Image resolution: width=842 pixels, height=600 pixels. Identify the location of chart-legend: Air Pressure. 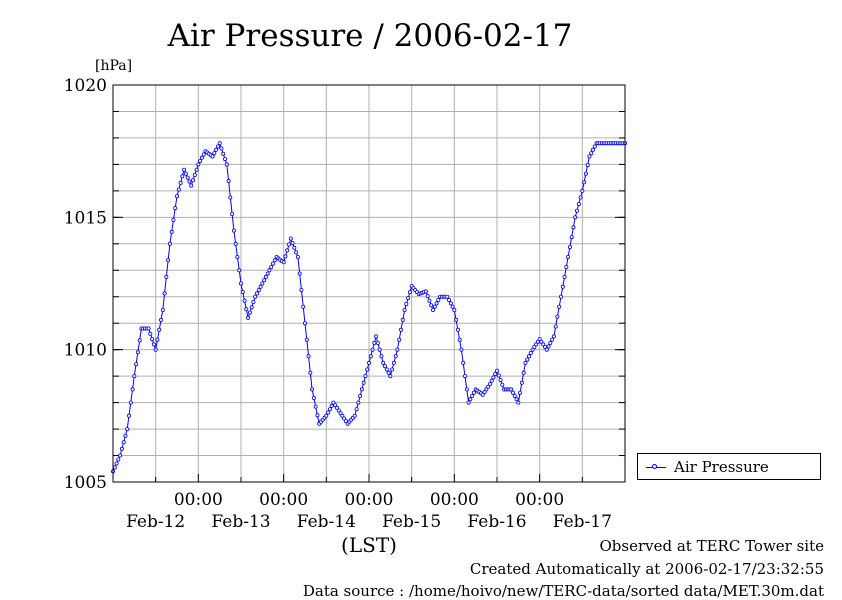
(729, 466).